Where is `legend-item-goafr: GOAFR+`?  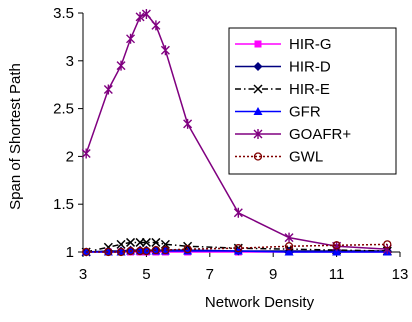
legend-item-goafr: GOAFR+ is located at coordinates (293, 134).